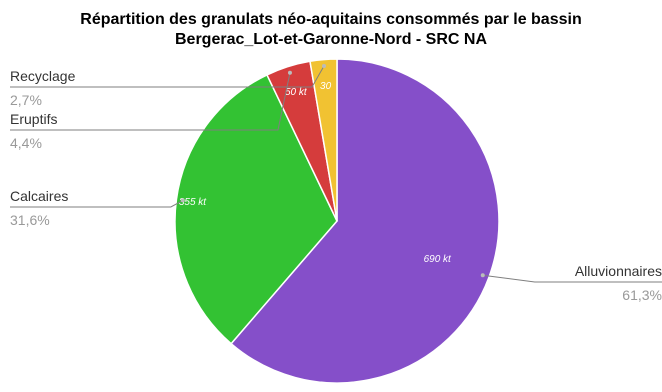  I want to click on chart-title-line-2: Bergerac_Lot-et-Garonne-Nord - SRC NA, so click(331, 39).